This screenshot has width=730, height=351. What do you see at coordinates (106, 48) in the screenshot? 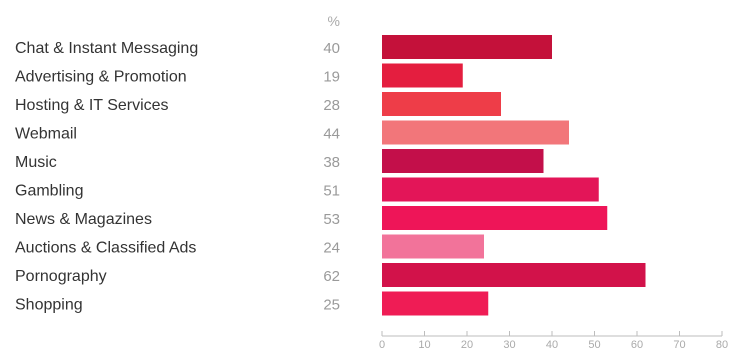
I see `category-label: Chat & Instant Messaging` at bounding box center [106, 48].